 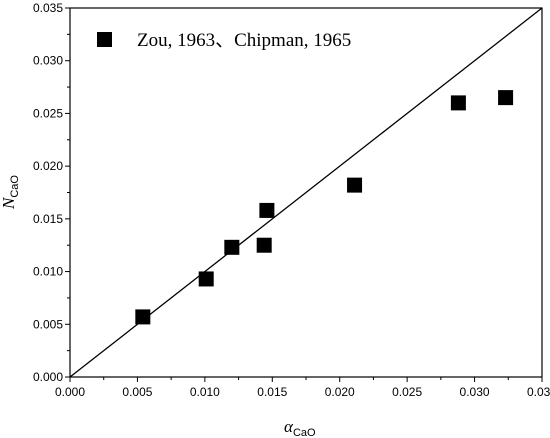 What do you see at coordinates (407, 392) in the screenshot?
I see `x-tick-label: 0.025` at bounding box center [407, 392].